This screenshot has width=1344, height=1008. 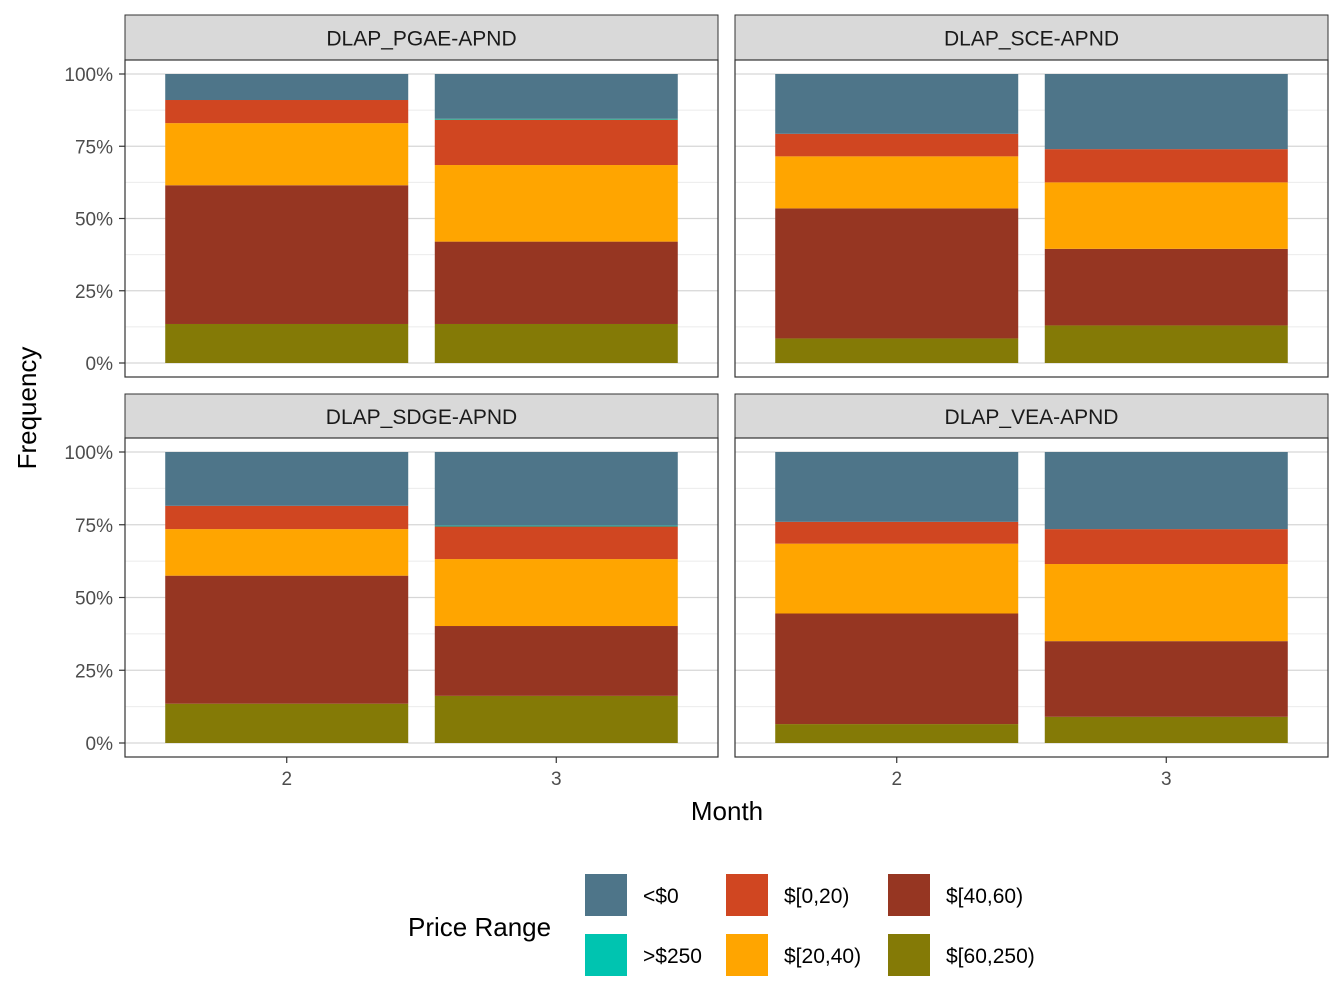 I want to click on legend-label: >$250, so click(x=672, y=956).